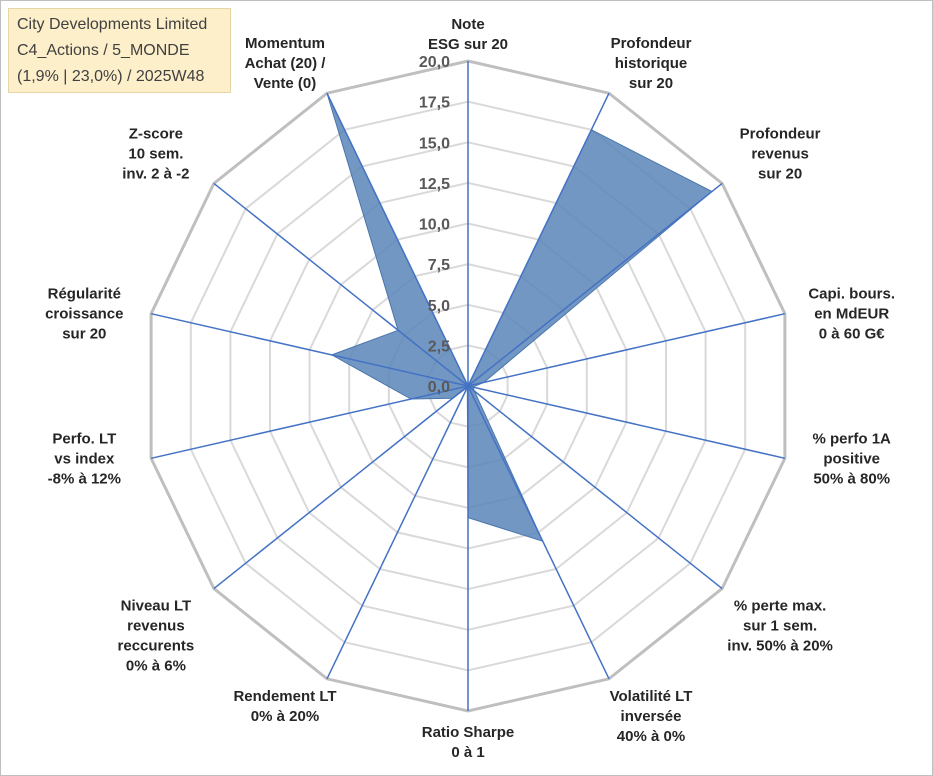  I want to click on axis-label-line: Perfo. LT, so click(84, 438).